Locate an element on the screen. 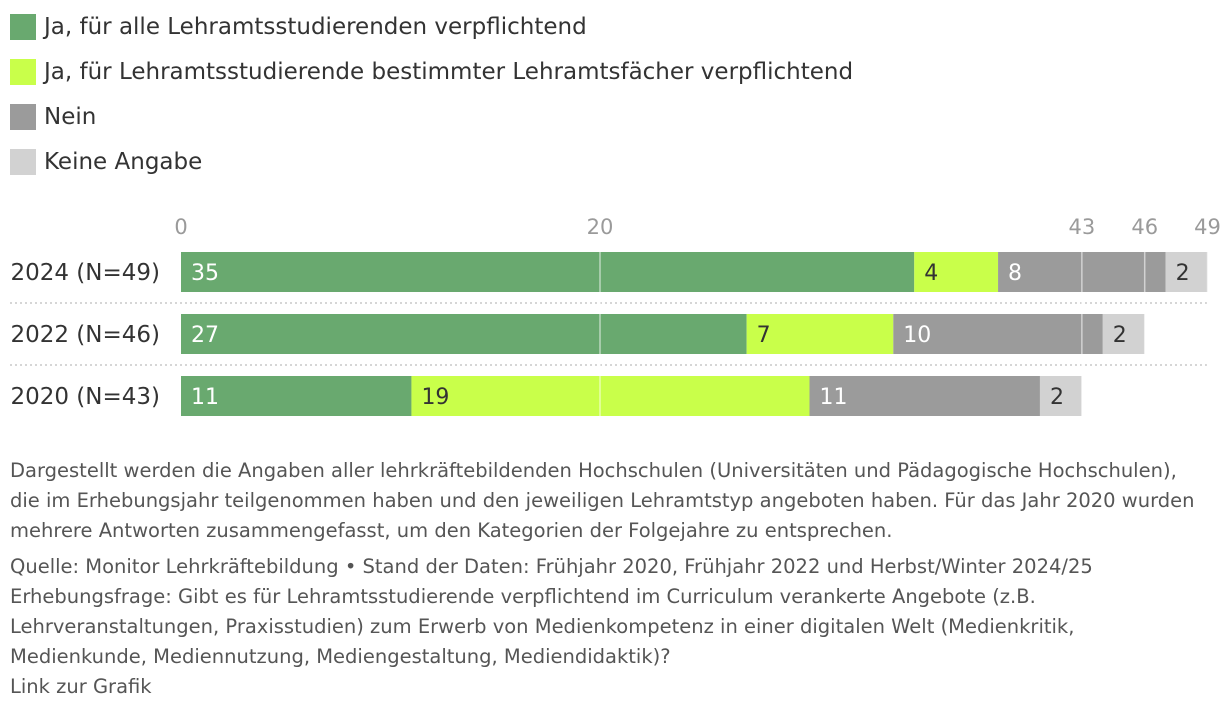  legend-label: Keine Angabe is located at coordinates (123, 162).